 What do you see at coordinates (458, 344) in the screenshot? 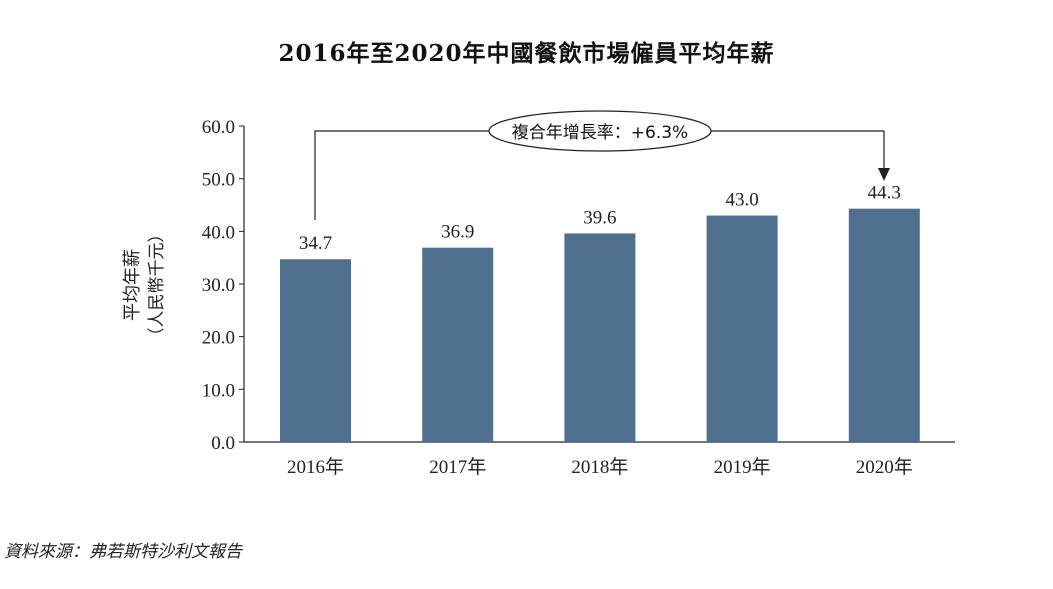
I see `bar-2017年` at bounding box center [458, 344].